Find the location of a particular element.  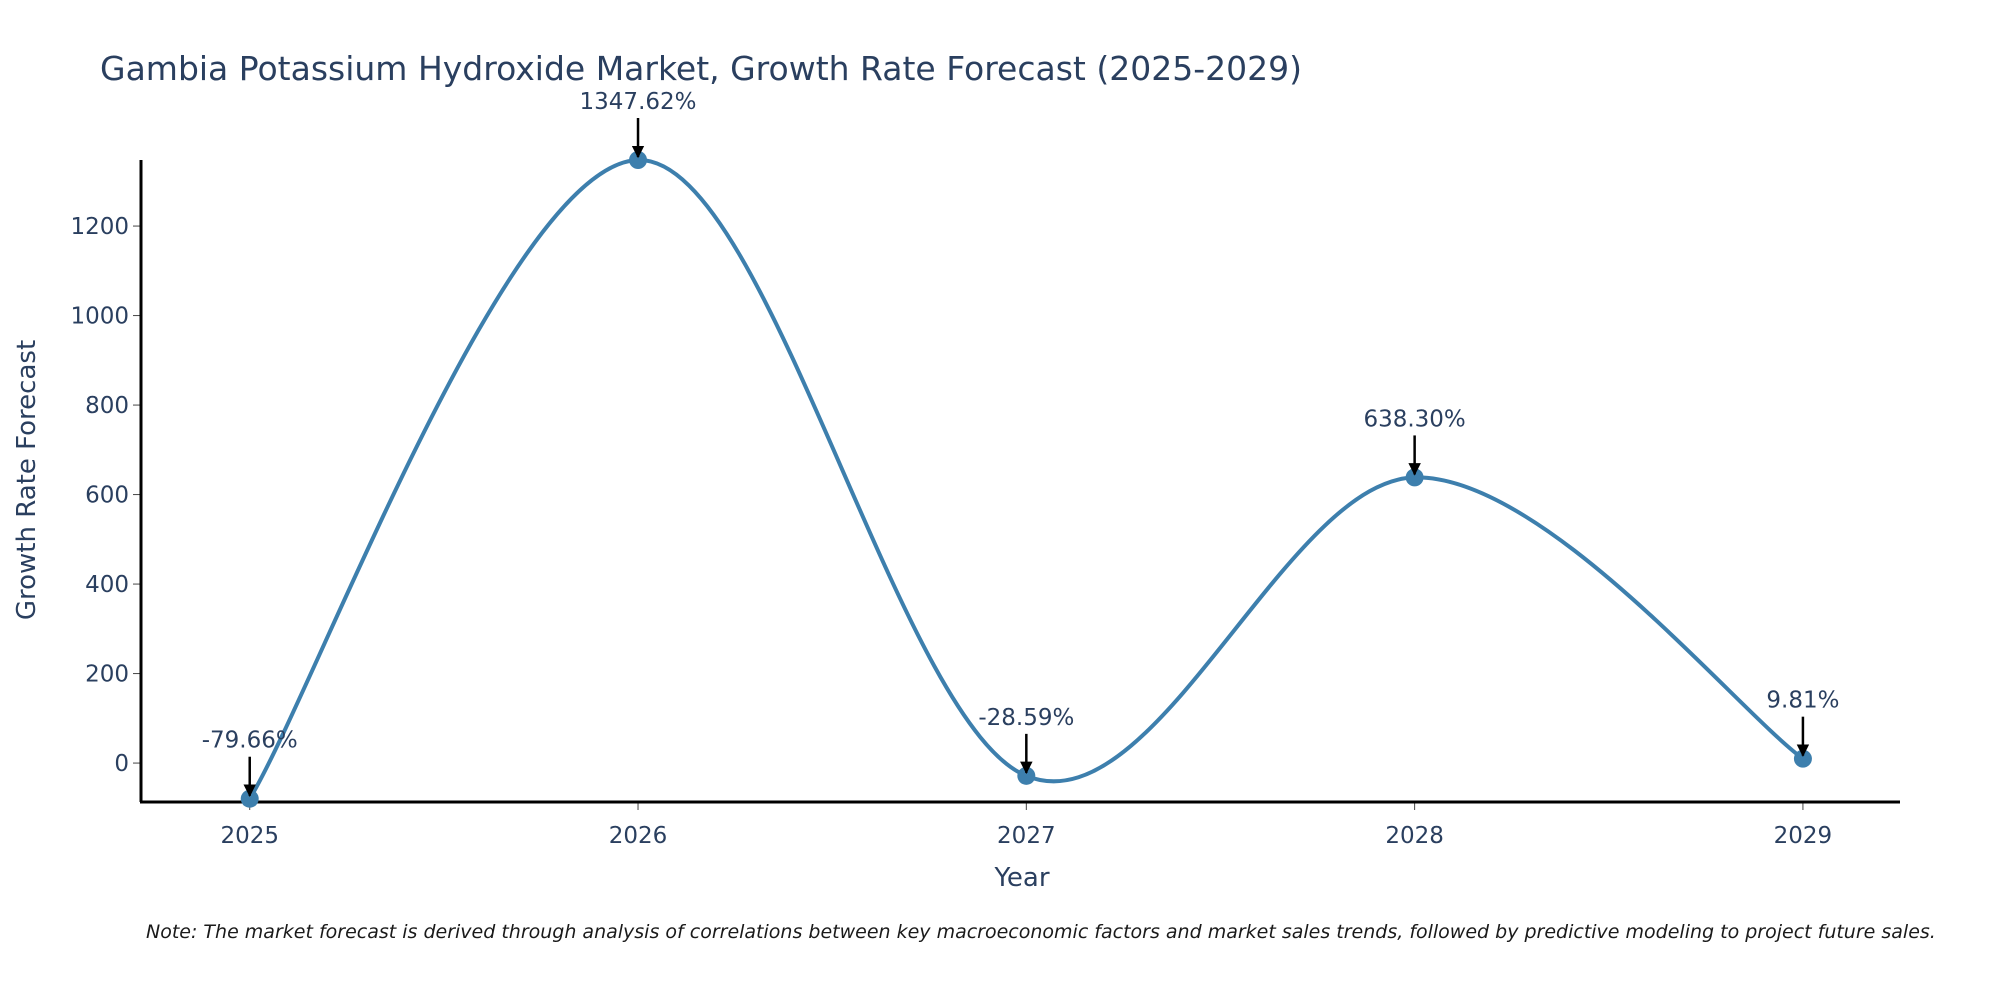

data-label: 1347.62% is located at coordinates (638, 102).